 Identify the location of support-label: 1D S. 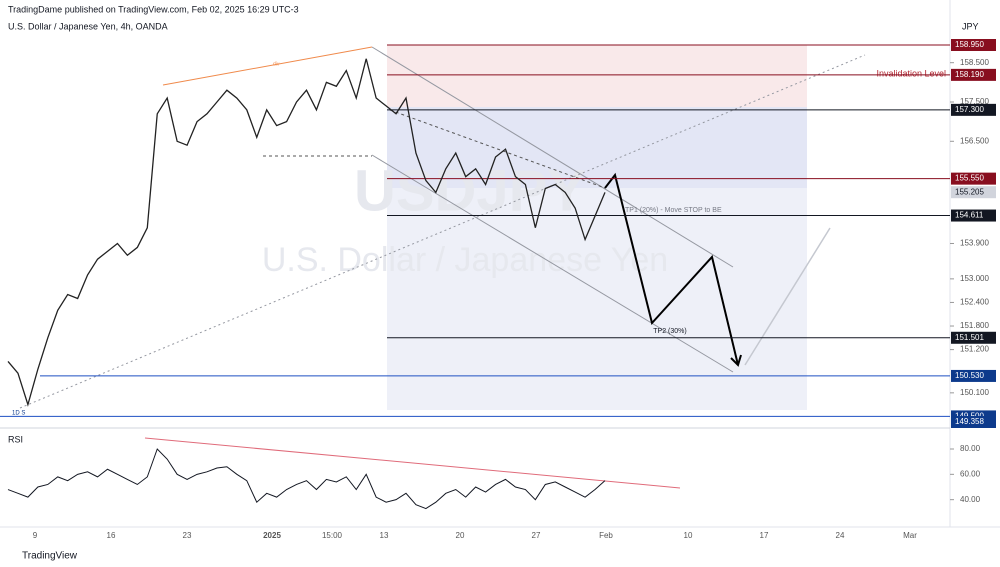
(18, 414).